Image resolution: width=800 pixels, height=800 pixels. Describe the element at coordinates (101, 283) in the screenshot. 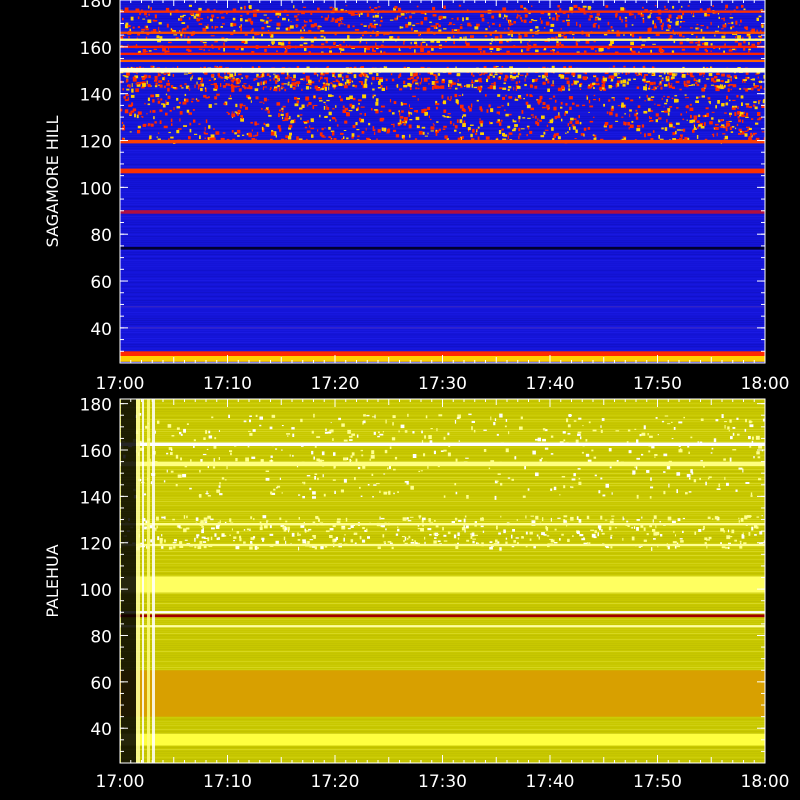

I see `y-tick-label: 60` at that location.